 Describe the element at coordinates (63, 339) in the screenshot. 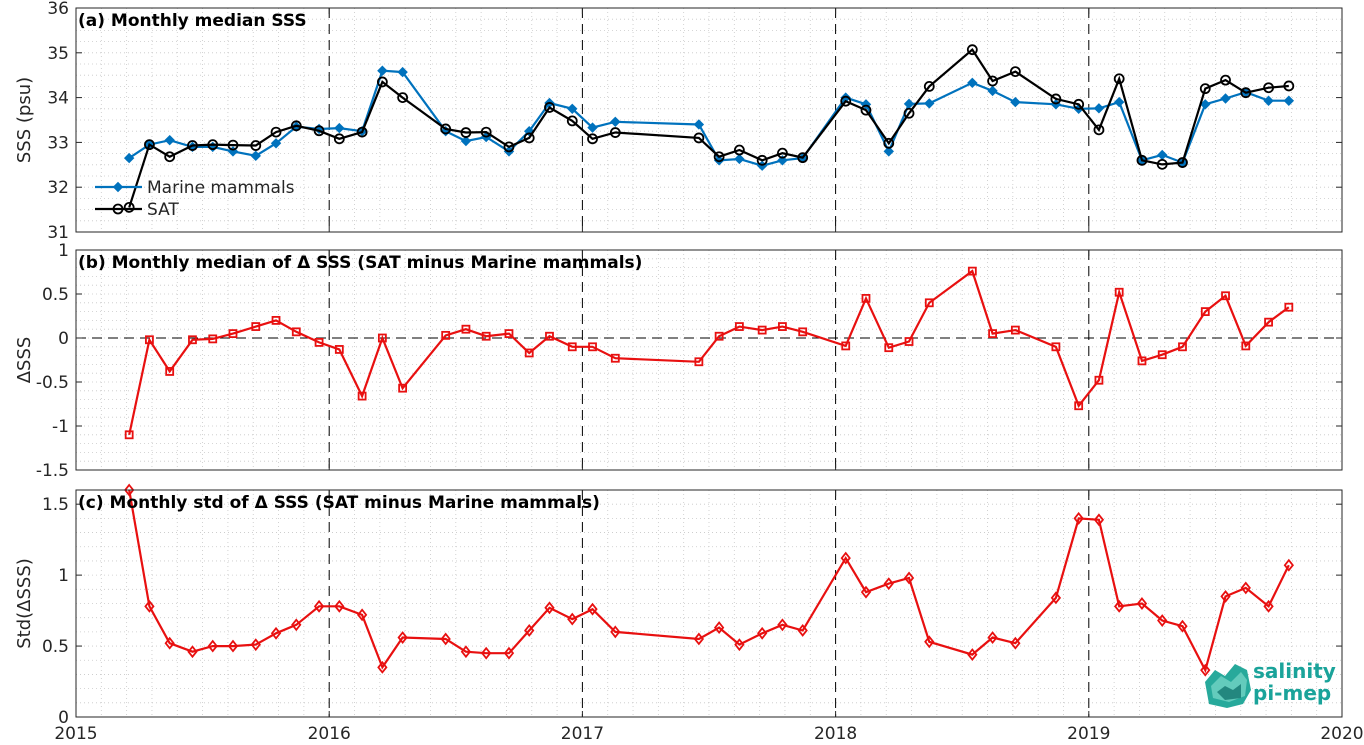

I see `y-tick-label: 0` at that location.